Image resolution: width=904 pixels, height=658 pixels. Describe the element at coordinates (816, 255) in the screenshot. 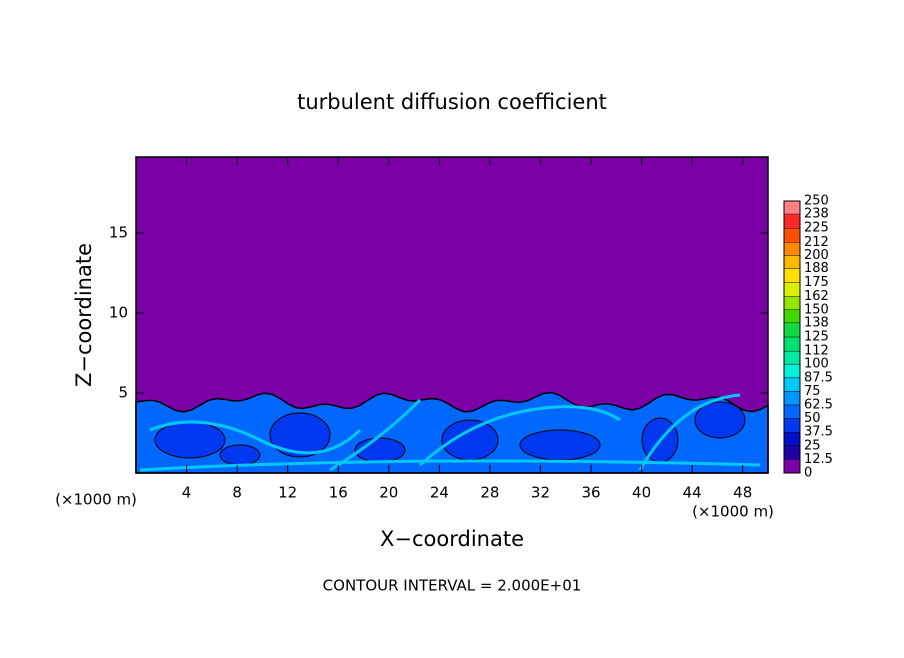

I see `colorbar-label: 200` at that location.